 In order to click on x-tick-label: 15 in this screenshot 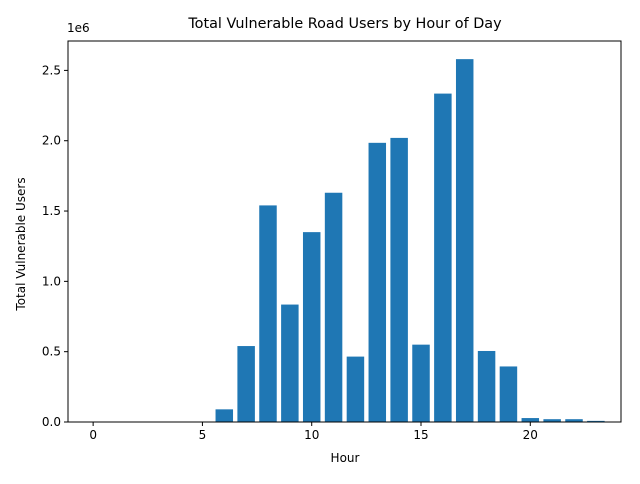, I will do `click(420, 435)`.